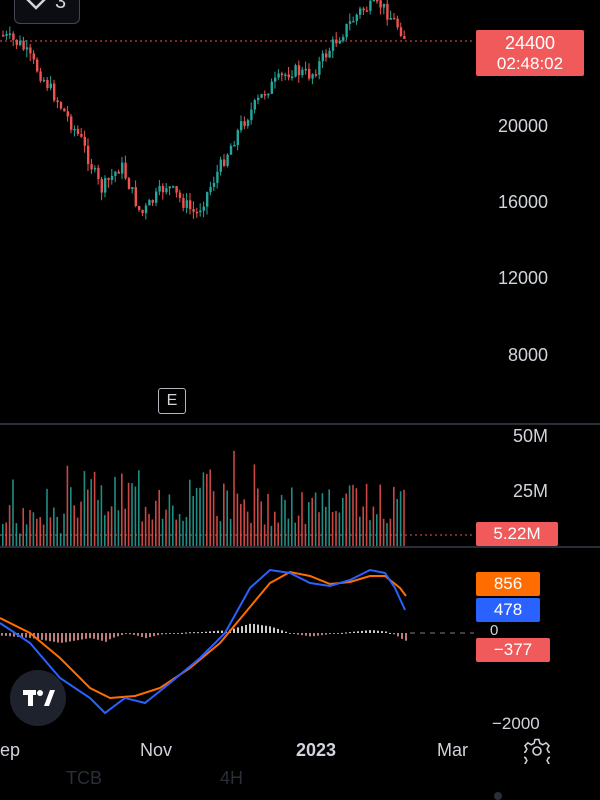 The image size is (600, 800). What do you see at coordinates (508, 584) in the screenshot?
I see `signal-value-tag: 856` at bounding box center [508, 584].